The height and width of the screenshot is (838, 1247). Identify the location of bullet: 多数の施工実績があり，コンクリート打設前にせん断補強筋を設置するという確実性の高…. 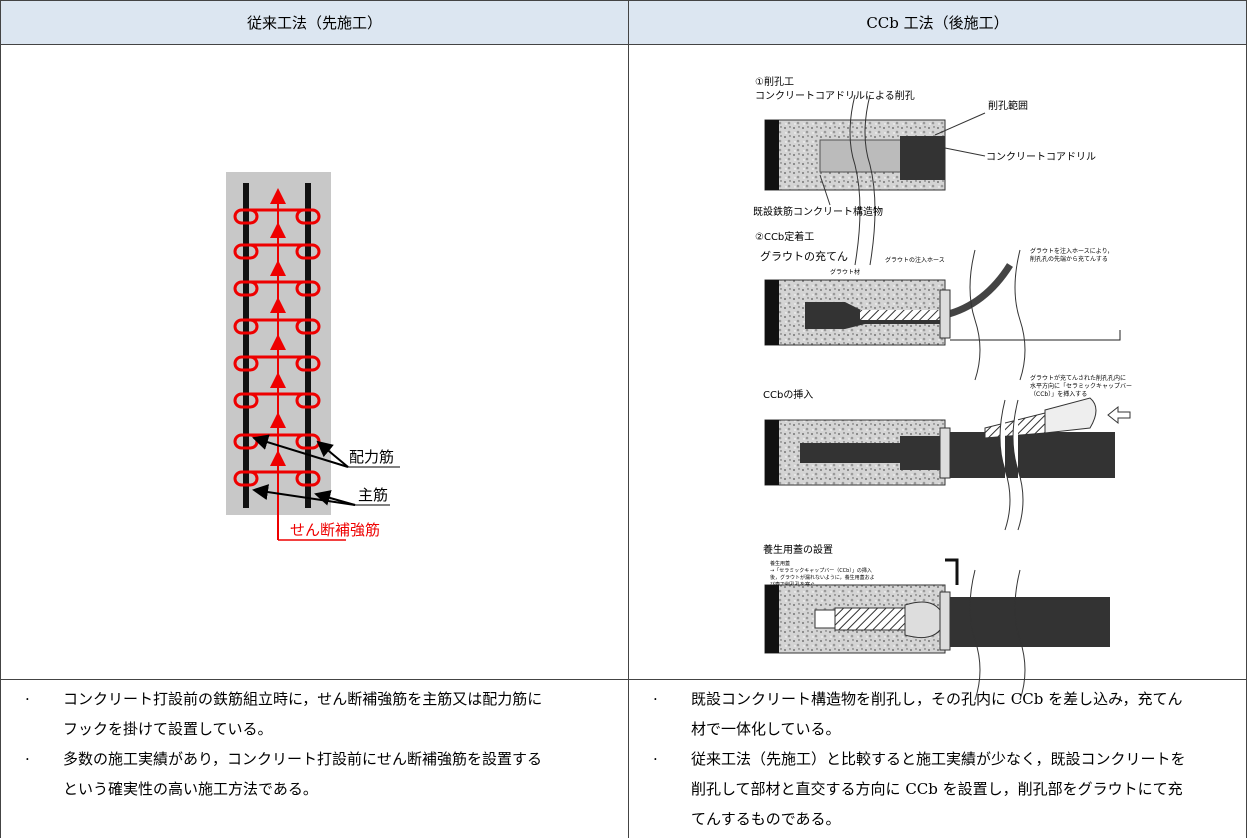
(284, 774).